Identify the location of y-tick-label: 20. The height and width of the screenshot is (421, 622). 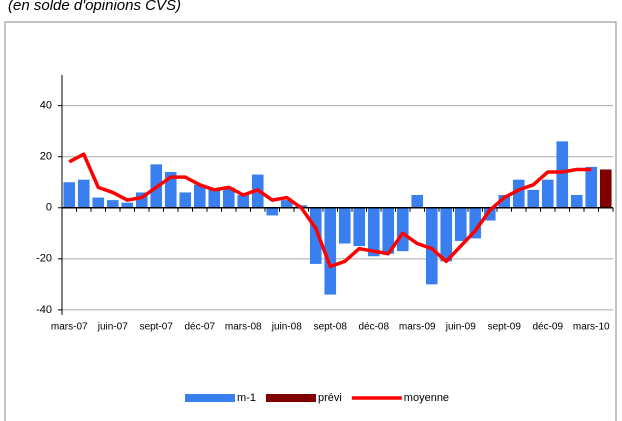
(46, 157).